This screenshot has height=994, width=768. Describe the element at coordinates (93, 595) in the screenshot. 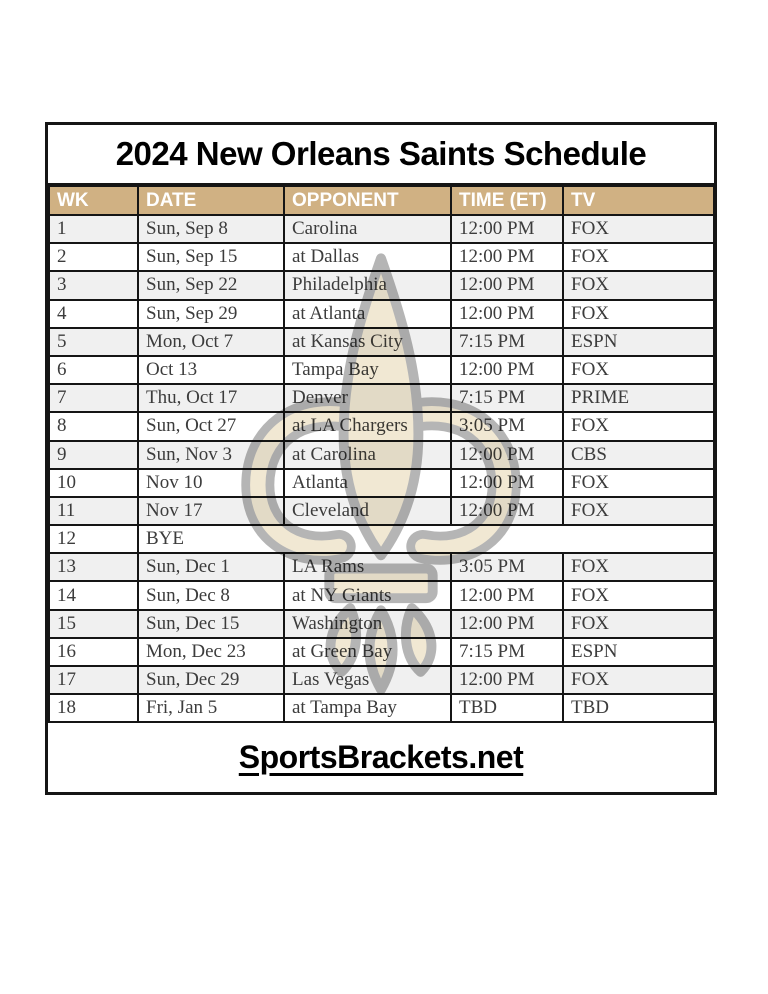

I see `cell-wk: 14` at that location.